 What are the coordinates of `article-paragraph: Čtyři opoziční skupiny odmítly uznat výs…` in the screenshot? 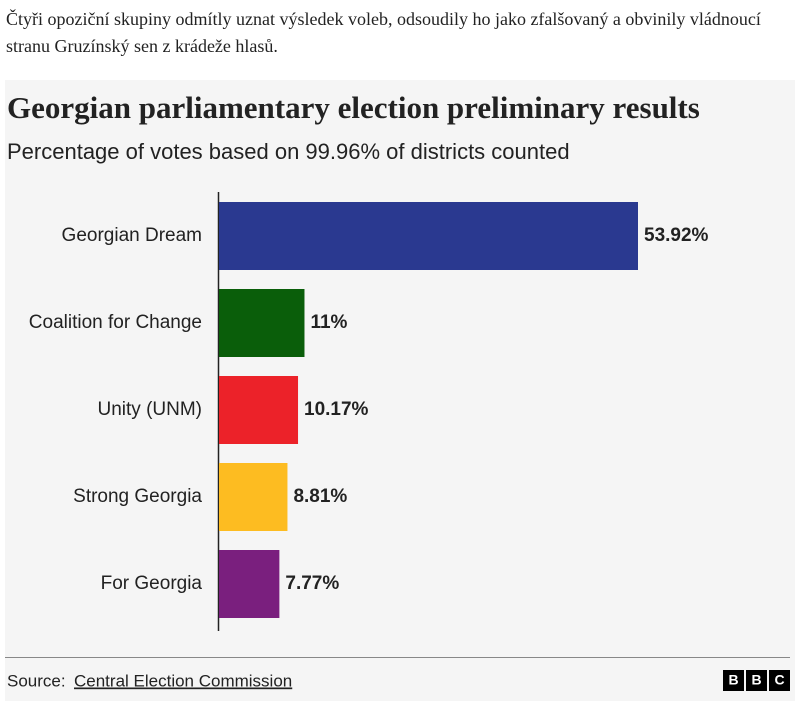 It's located at (383, 32).